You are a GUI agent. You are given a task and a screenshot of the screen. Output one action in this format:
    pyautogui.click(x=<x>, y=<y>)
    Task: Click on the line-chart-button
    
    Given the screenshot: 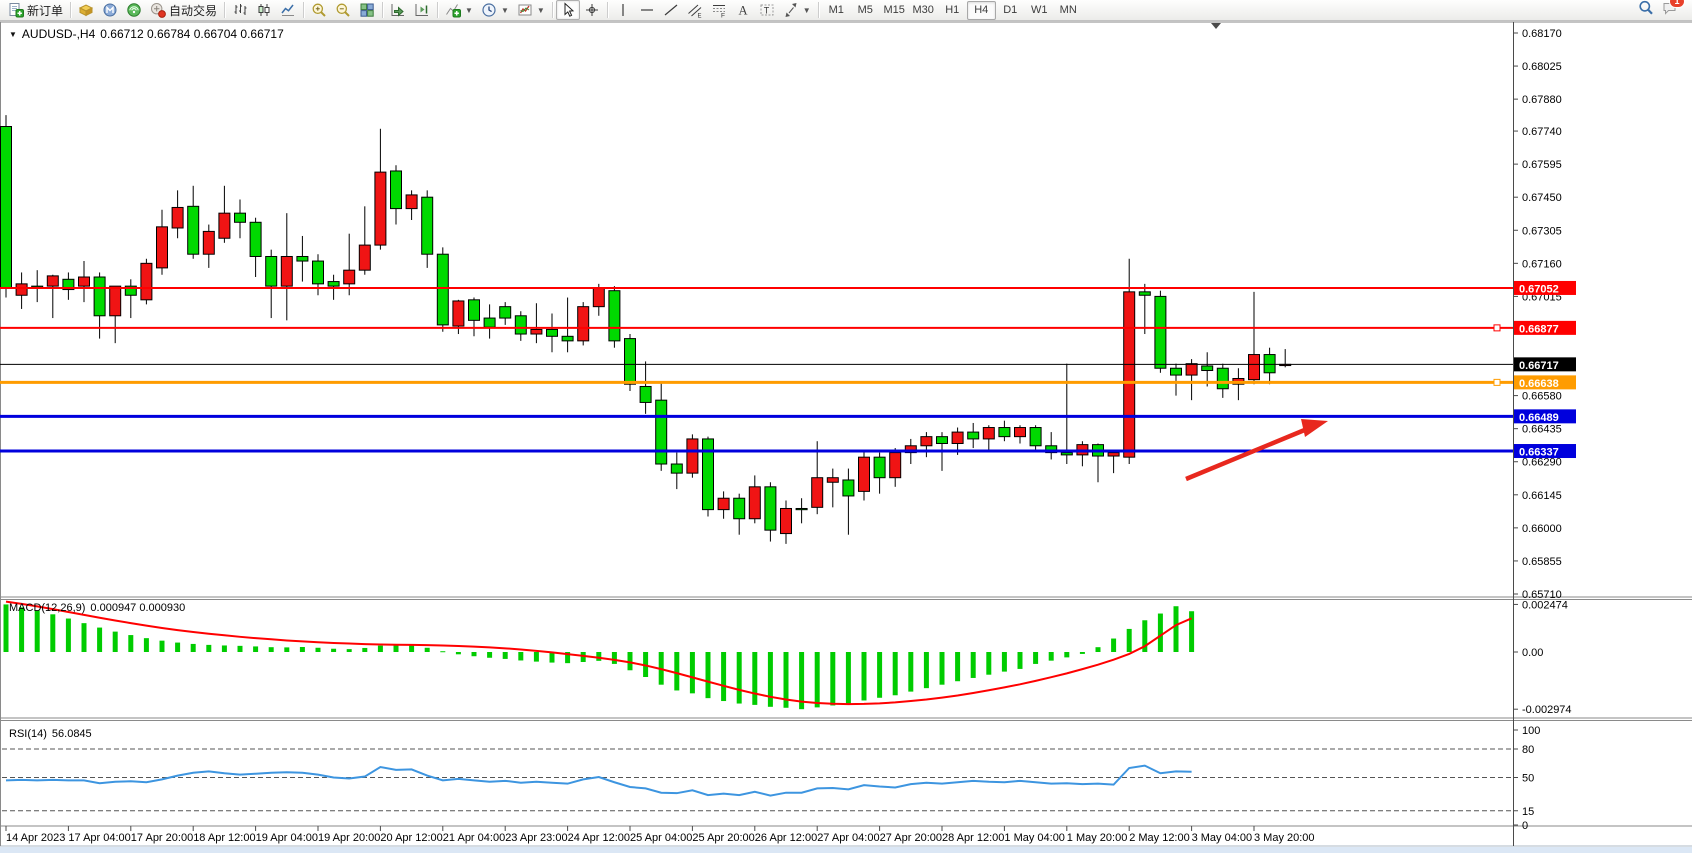 What is the action you would take?
    pyautogui.click(x=288, y=10)
    